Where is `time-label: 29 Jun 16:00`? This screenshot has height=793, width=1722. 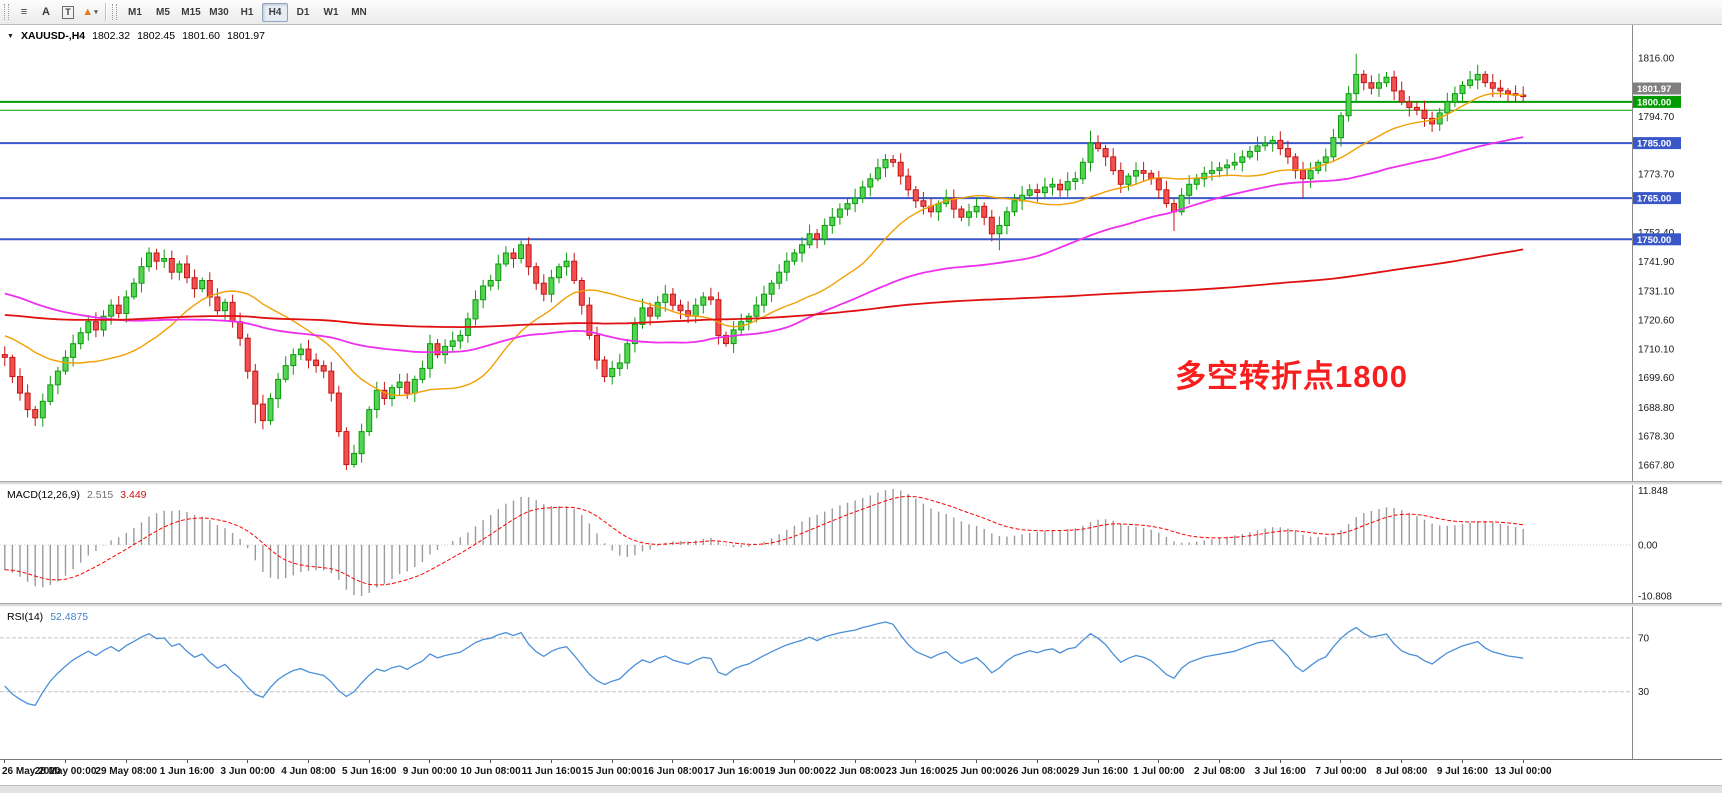
time-label: 29 Jun 16:00 is located at coordinates (1098, 771).